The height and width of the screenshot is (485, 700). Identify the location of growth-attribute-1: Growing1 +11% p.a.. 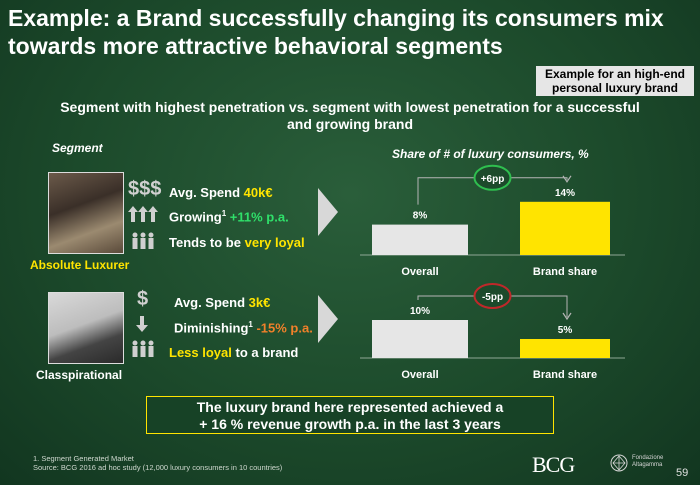
(229, 216).